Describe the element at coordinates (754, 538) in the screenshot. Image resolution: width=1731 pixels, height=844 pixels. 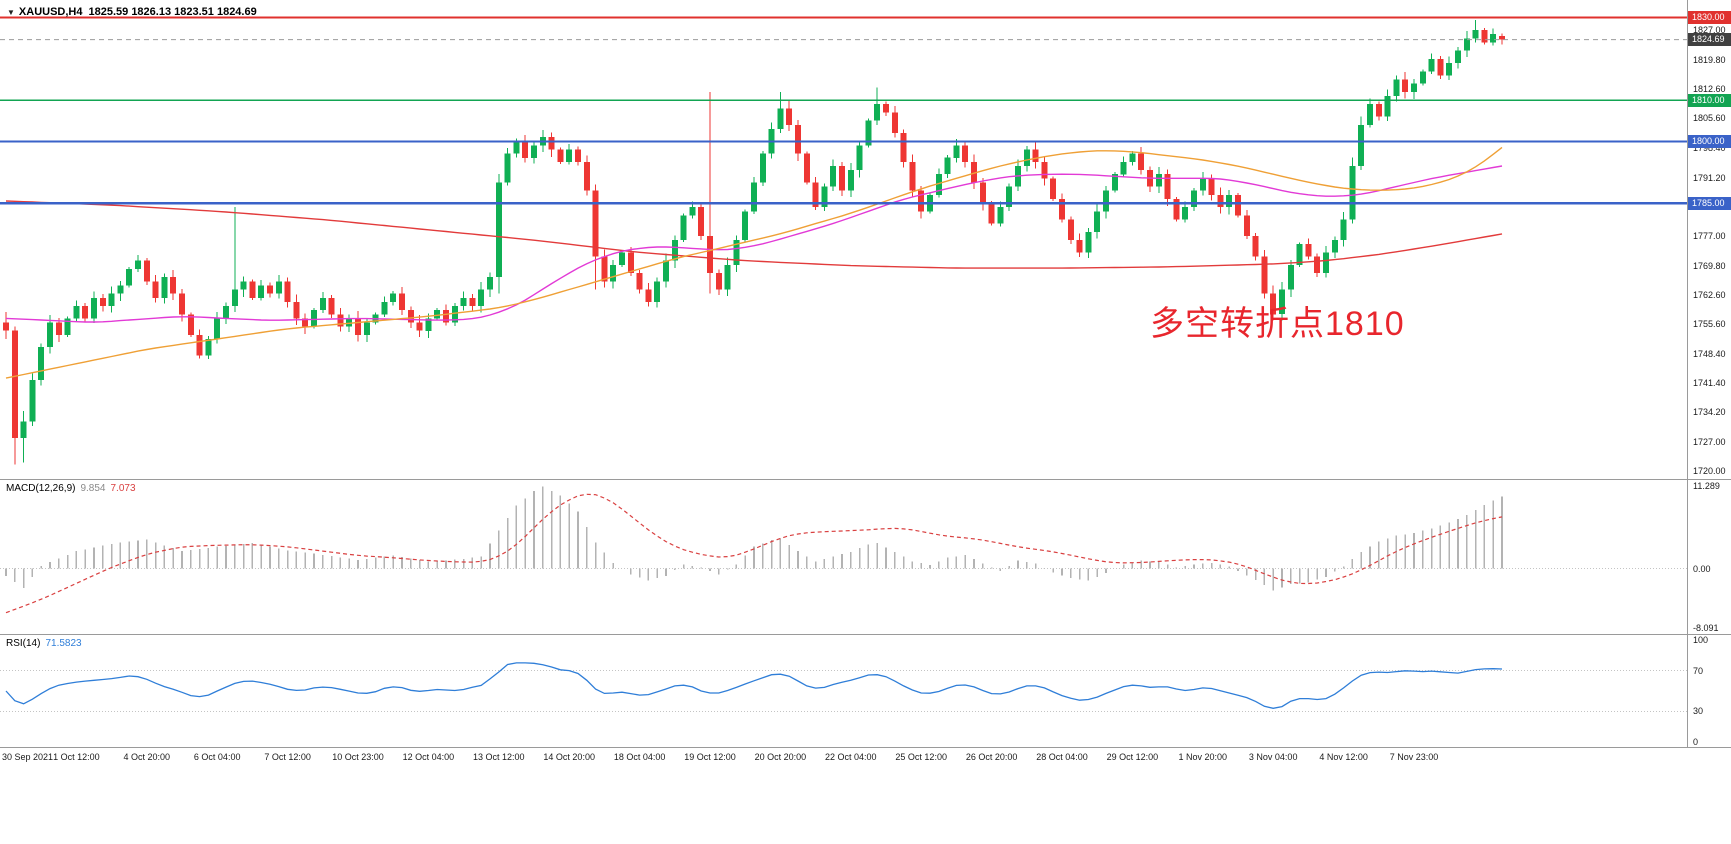
I see `macd-histogram` at that location.